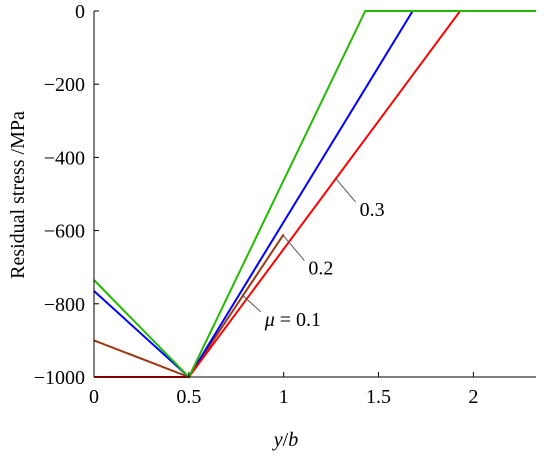 The image size is (550, 456). I want to click on y-tick-label: −1000, so click(59, 378).